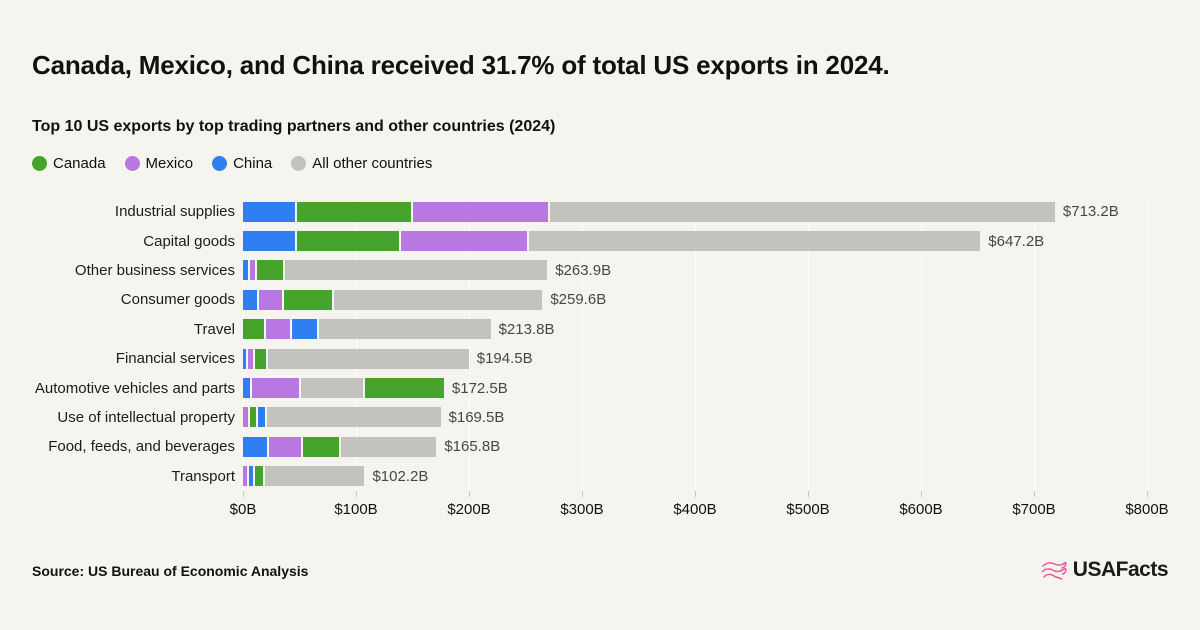 This screenshot has width=1200, height=630. I want to click on bar-category-label: Financial services, so click(175, 359).